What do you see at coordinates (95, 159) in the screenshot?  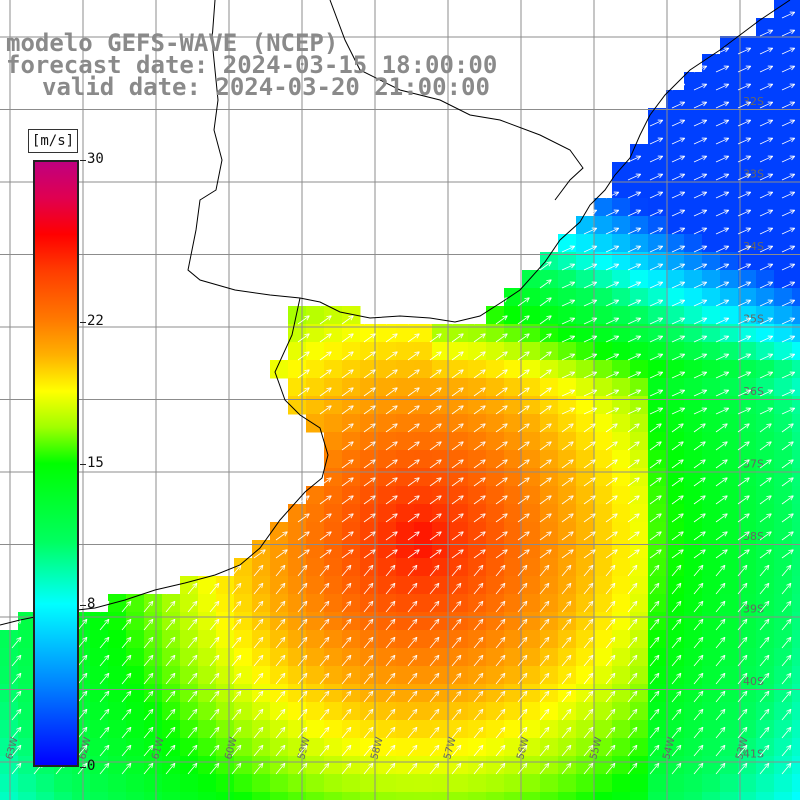 I see `colorbar-tick-label: 30` at bounding box center [95, 159].